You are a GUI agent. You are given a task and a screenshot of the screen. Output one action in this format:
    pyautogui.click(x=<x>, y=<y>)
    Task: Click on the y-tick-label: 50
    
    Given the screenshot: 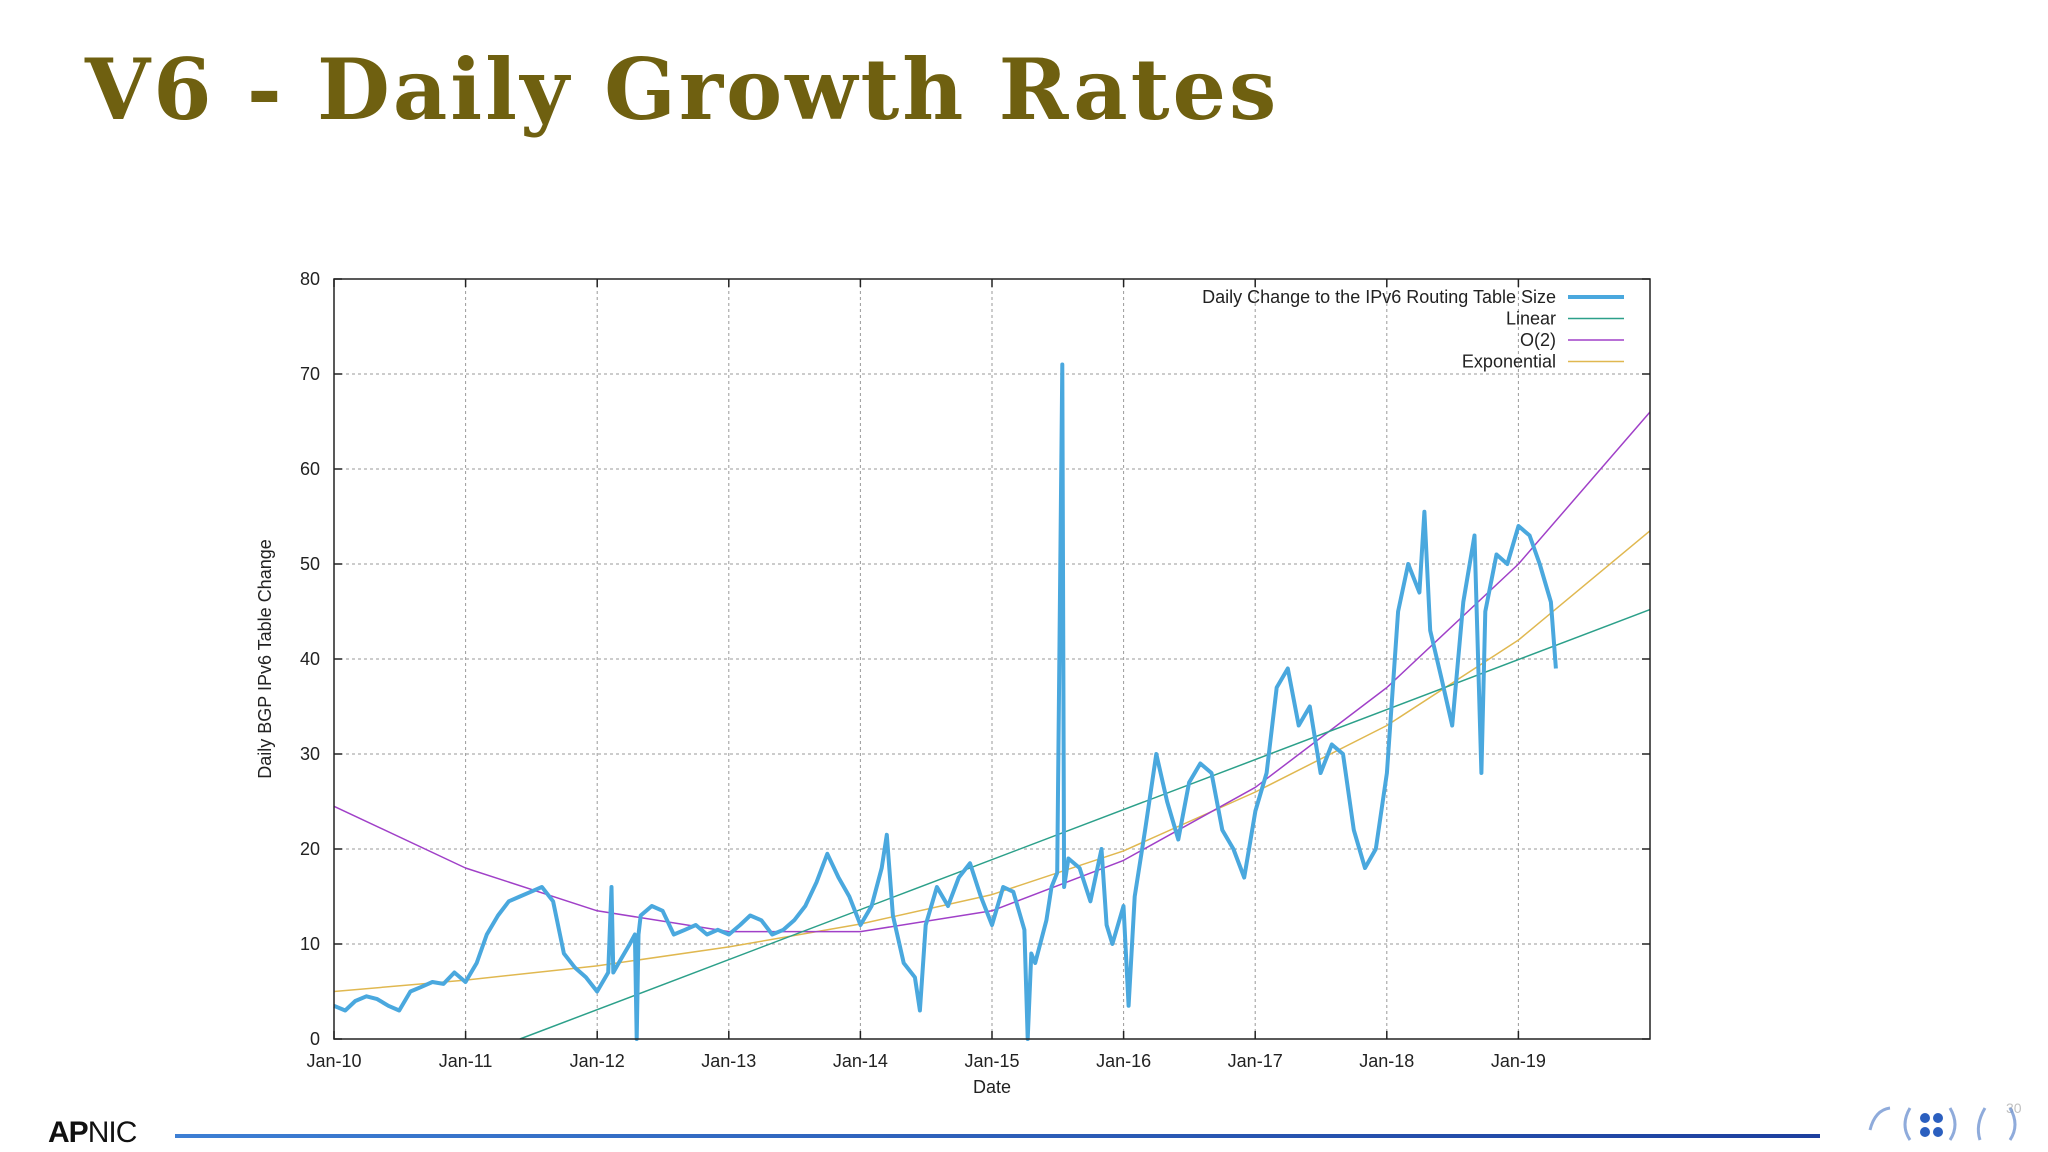 What is the action you would take?
    pyautogui.click(x=310, y=564)
    